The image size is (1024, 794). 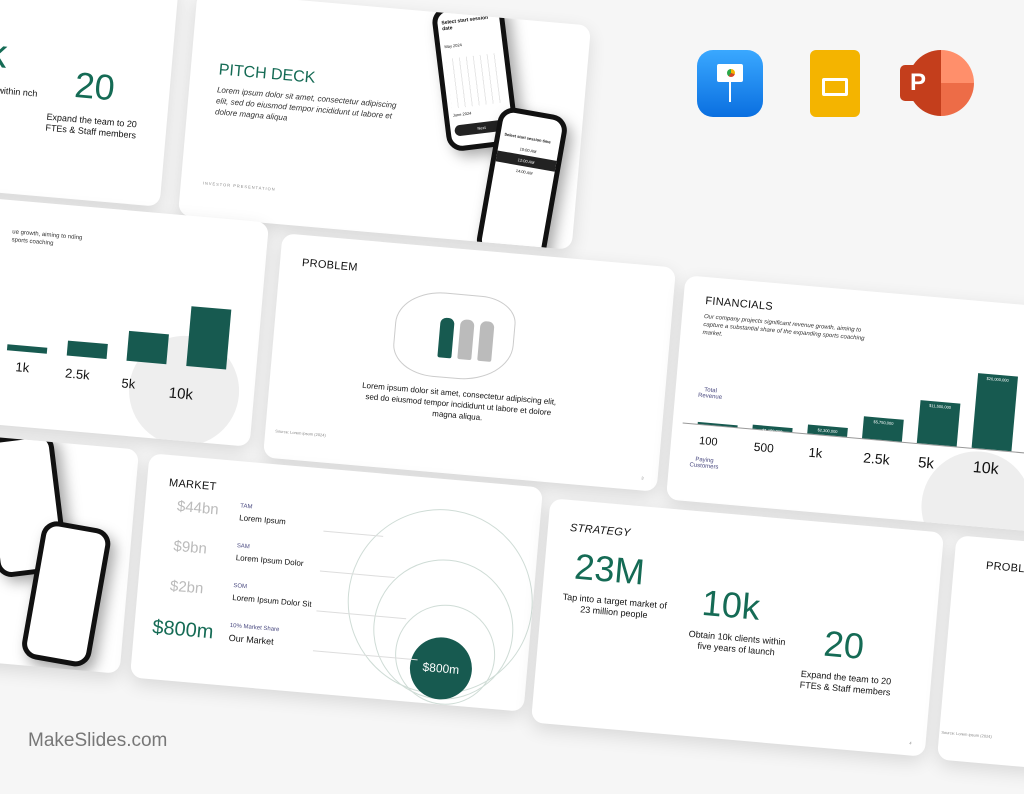 I want to click on bar-label: $1,150,000, so click(x=772, y=430).